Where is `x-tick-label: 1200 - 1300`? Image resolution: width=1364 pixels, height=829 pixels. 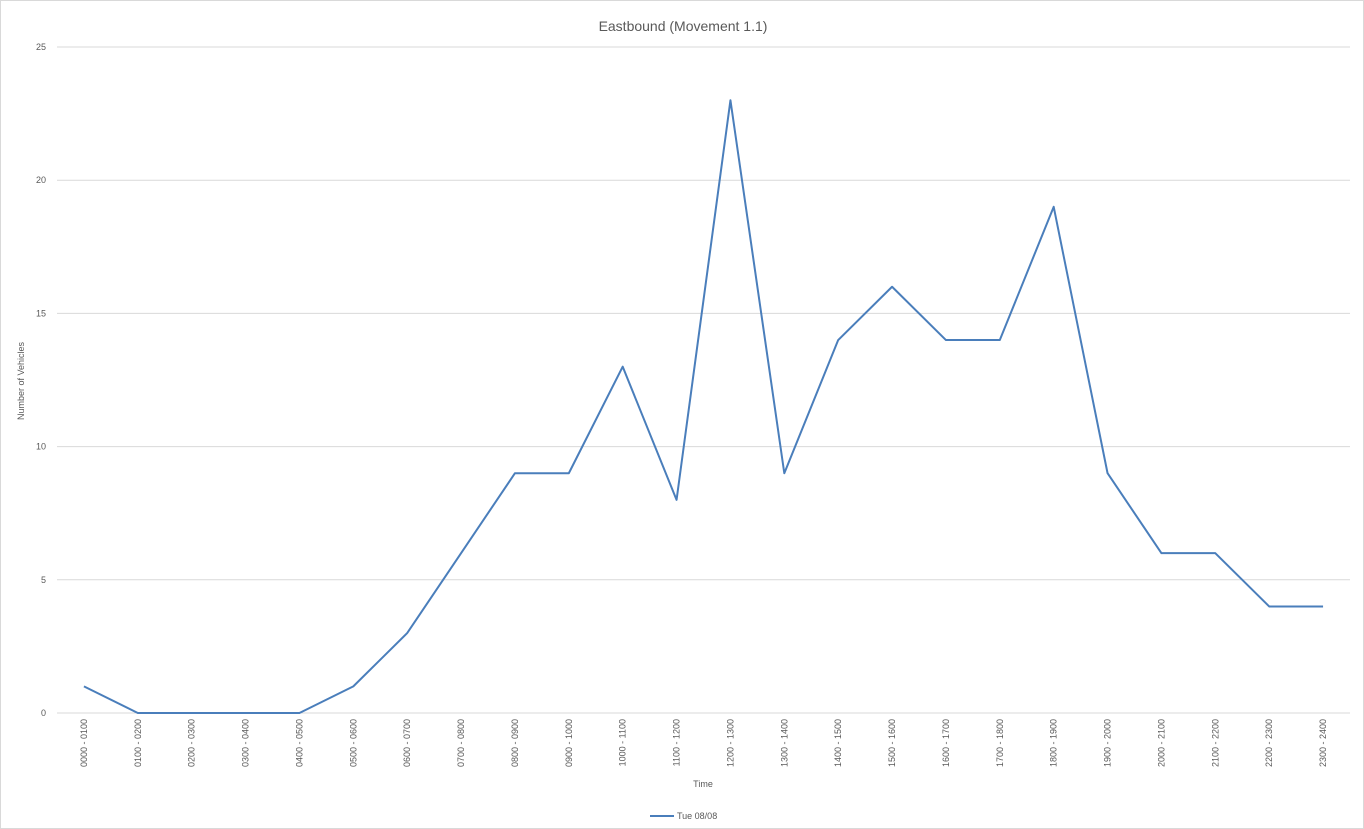 x-tick-label: 1200 - 1300 is located at coordinates (730, 743).